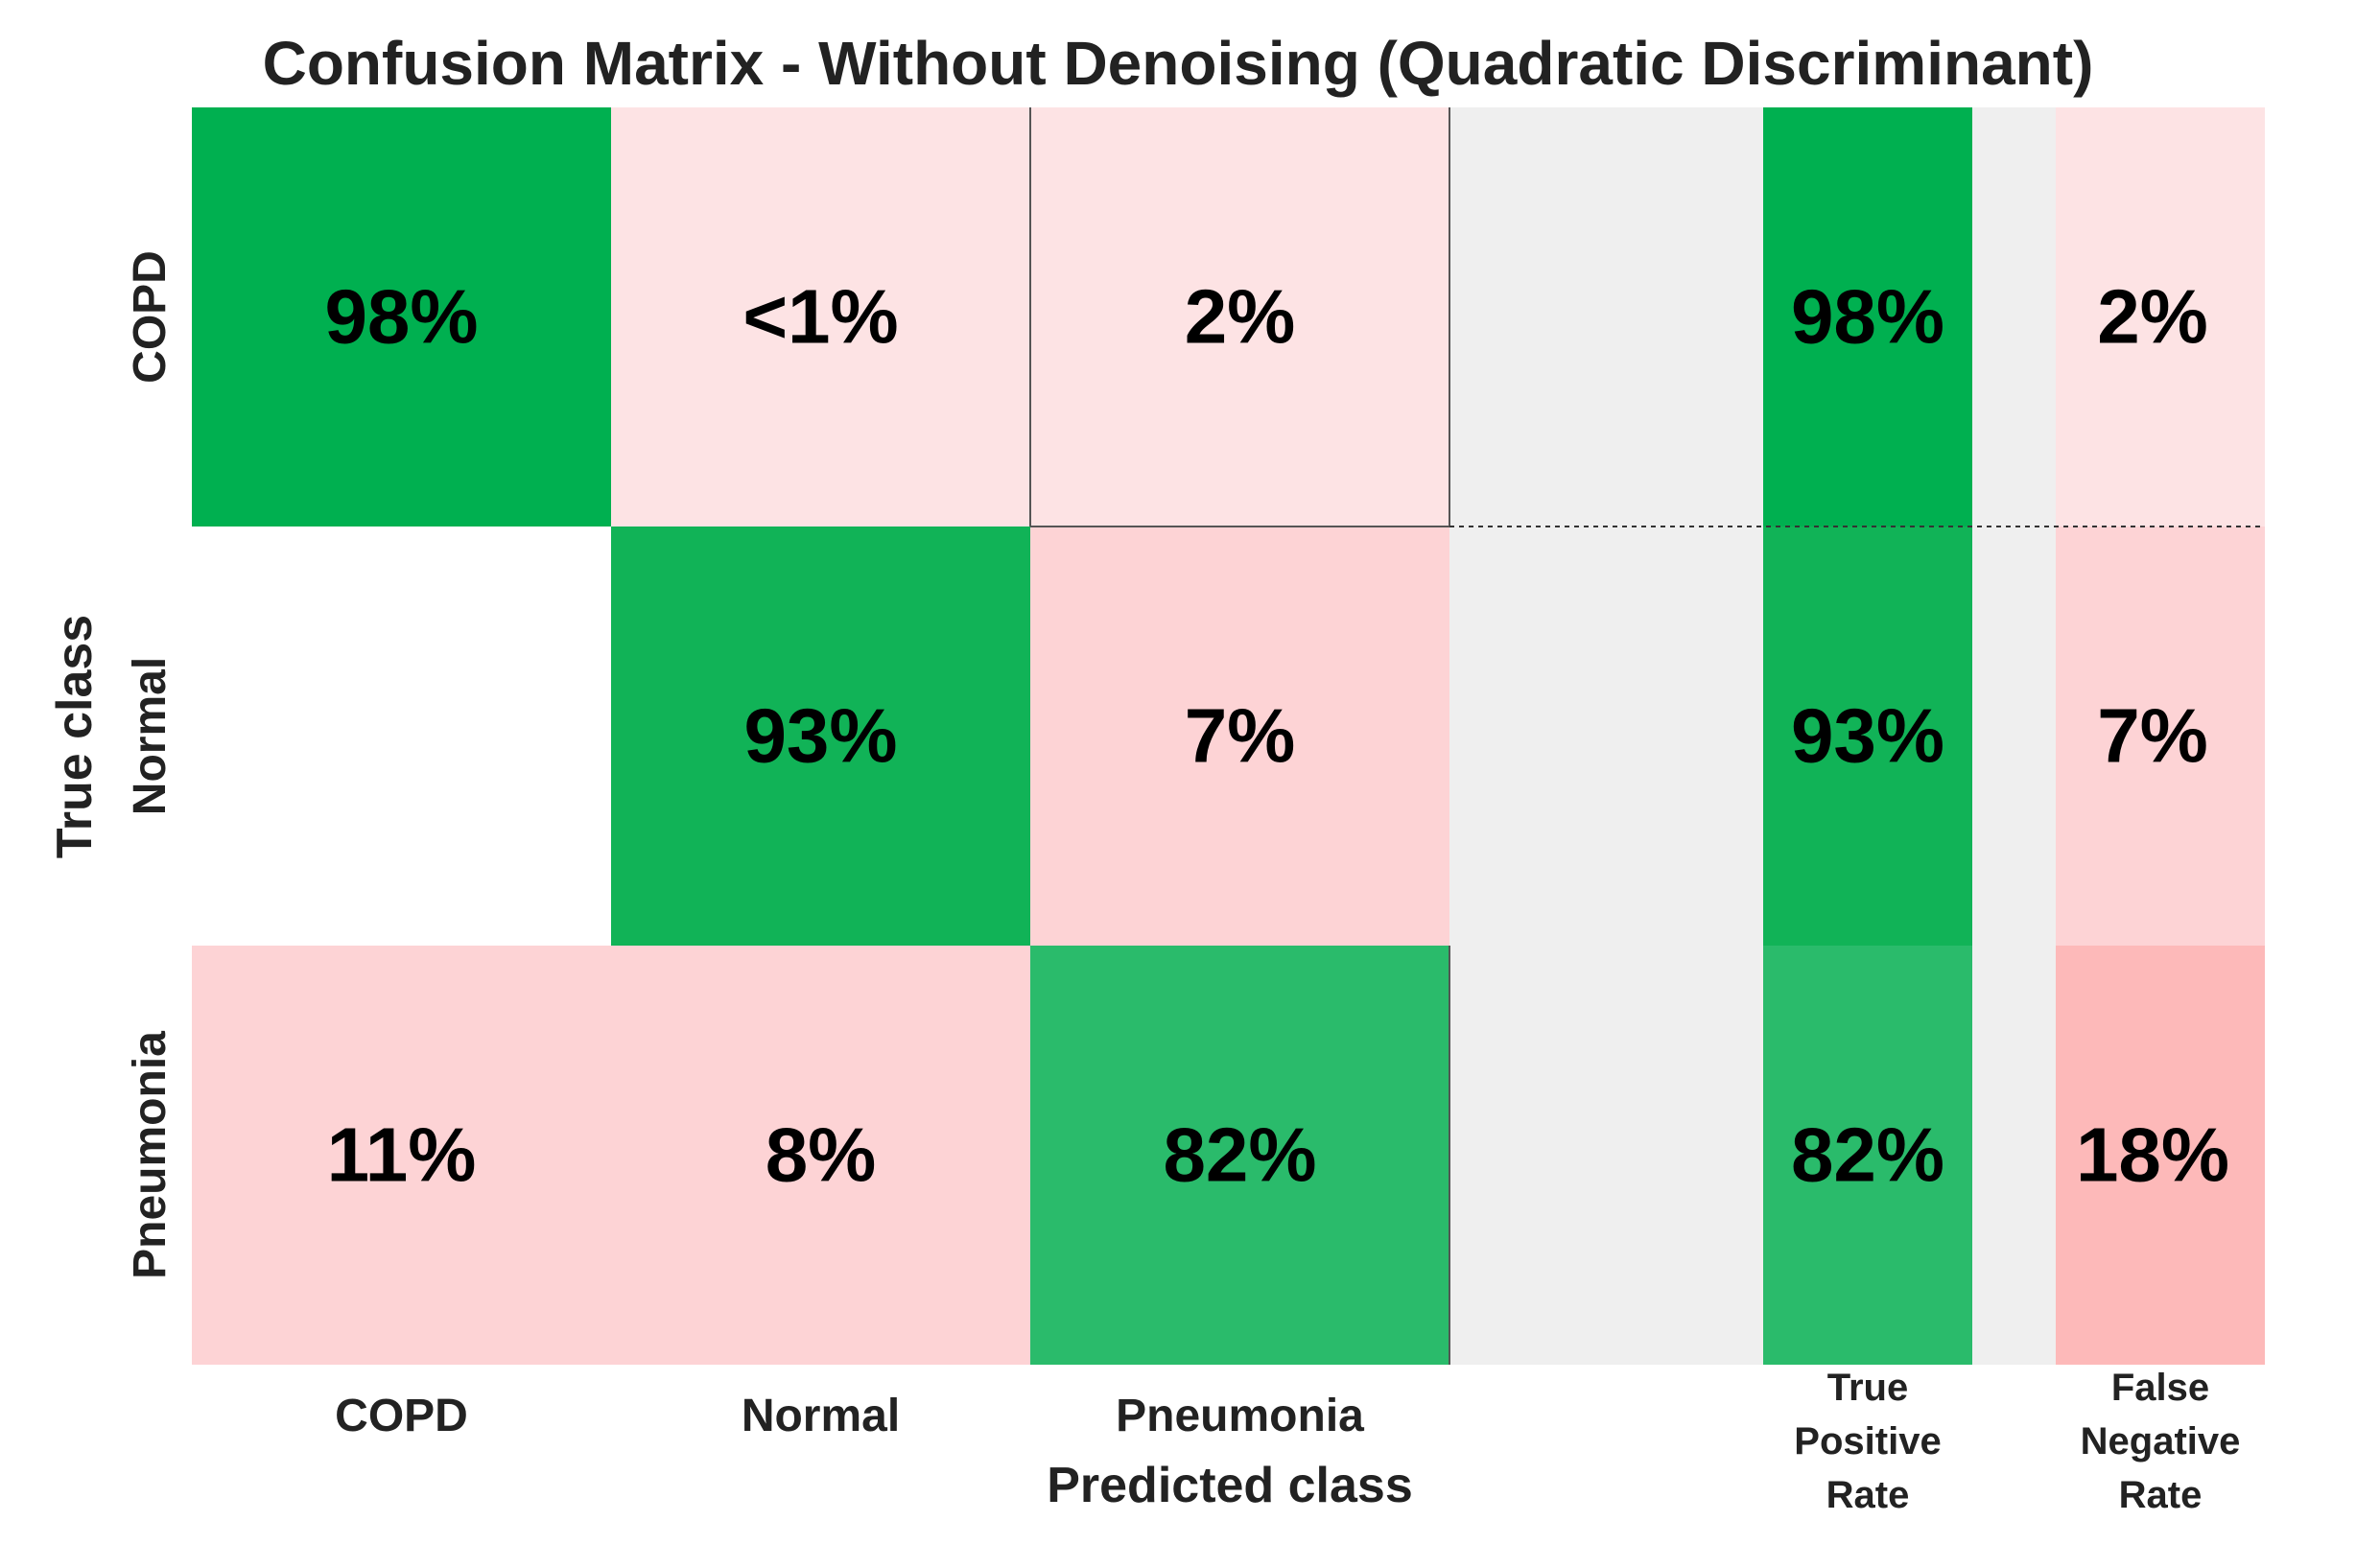 The height and width of the screenshot is (1568, 2356). I want to click on cell-value-label: 11%, so click(402, 1155).